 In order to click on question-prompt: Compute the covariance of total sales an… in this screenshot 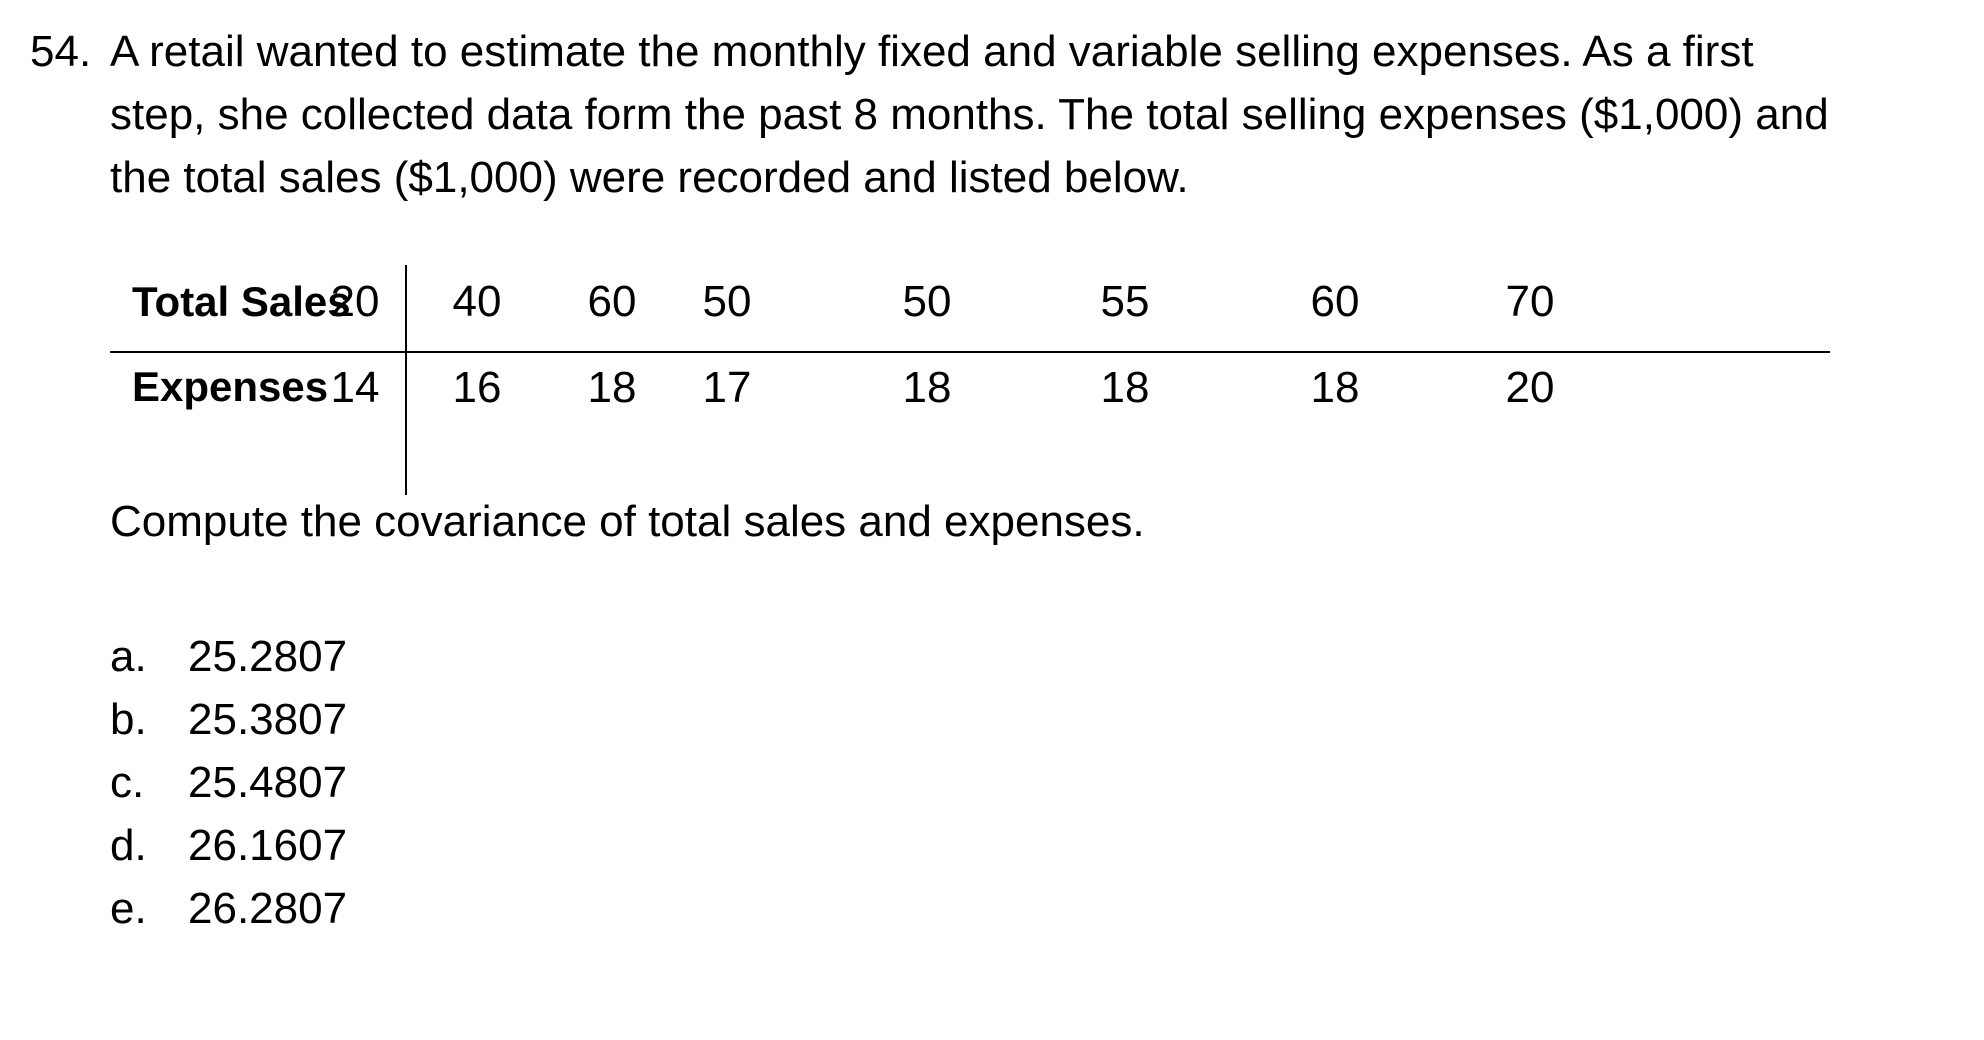, I will do `click(627, 521)`.